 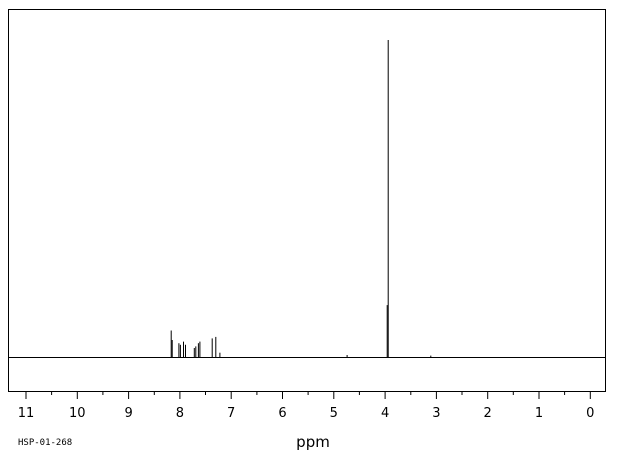 I want to click on tick-label-8: 8, so click(x=180, y=413).